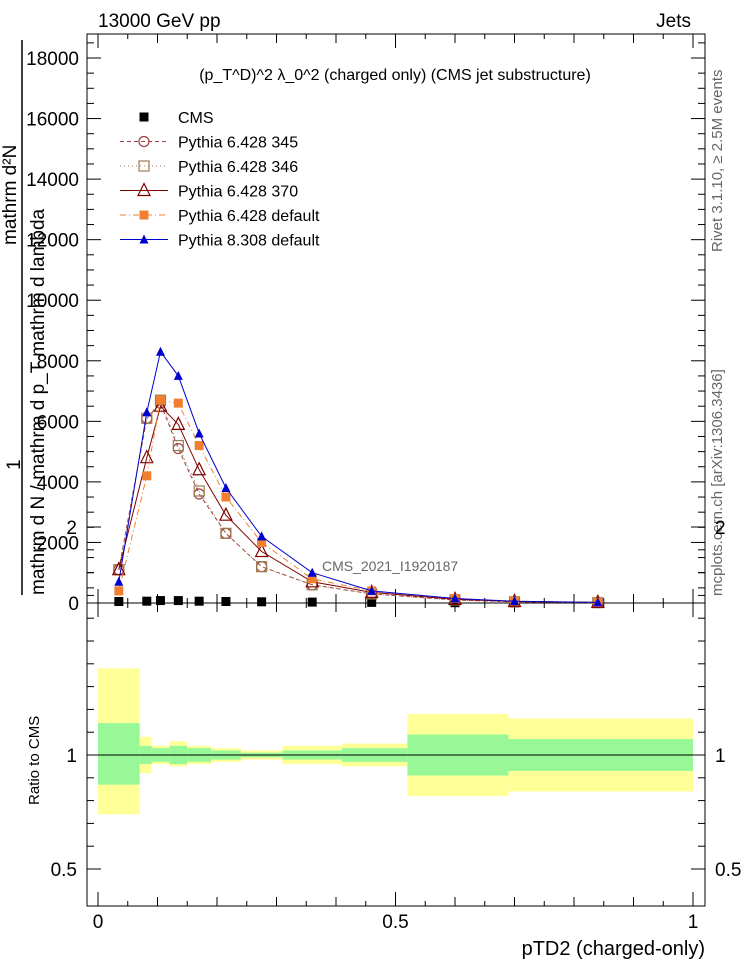 This screenshot has height=972, width=746. Describe the element at coordinates (720, 756) in the screenshot. I see `ratio-y-tick-label-right: 1` at that location.